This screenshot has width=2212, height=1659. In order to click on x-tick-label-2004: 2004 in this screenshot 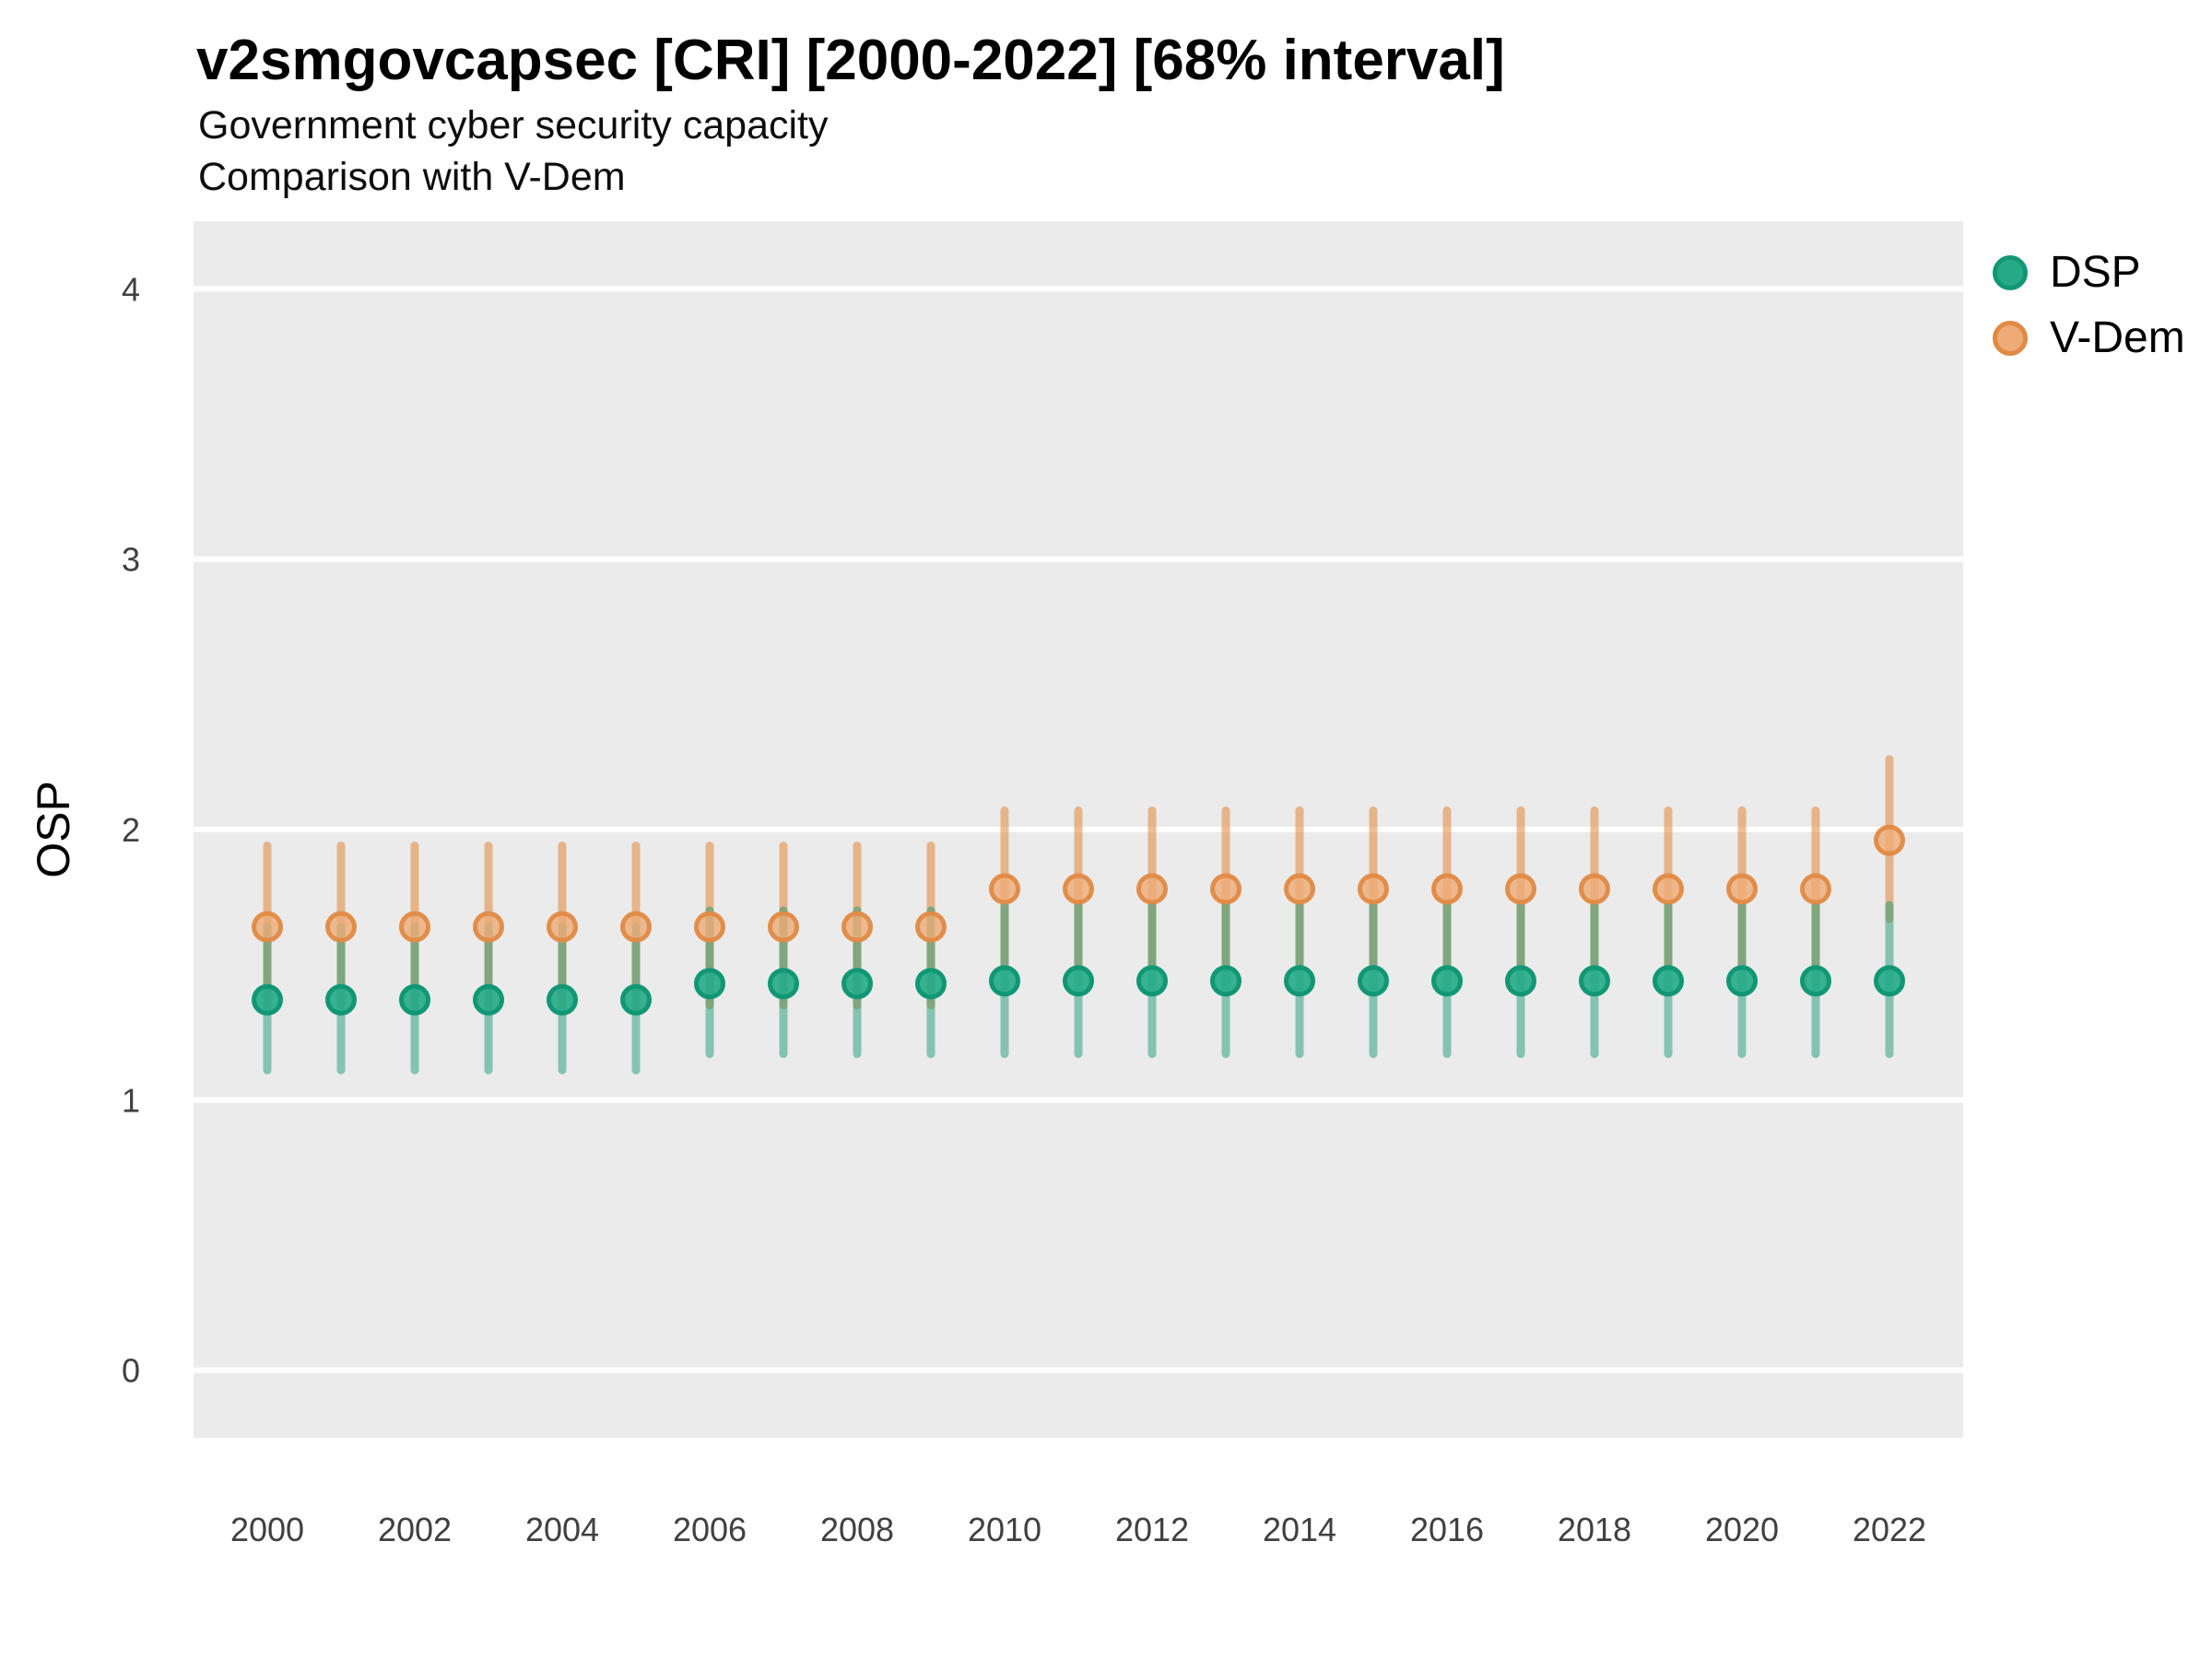, I will do `click(562, 1529)`.